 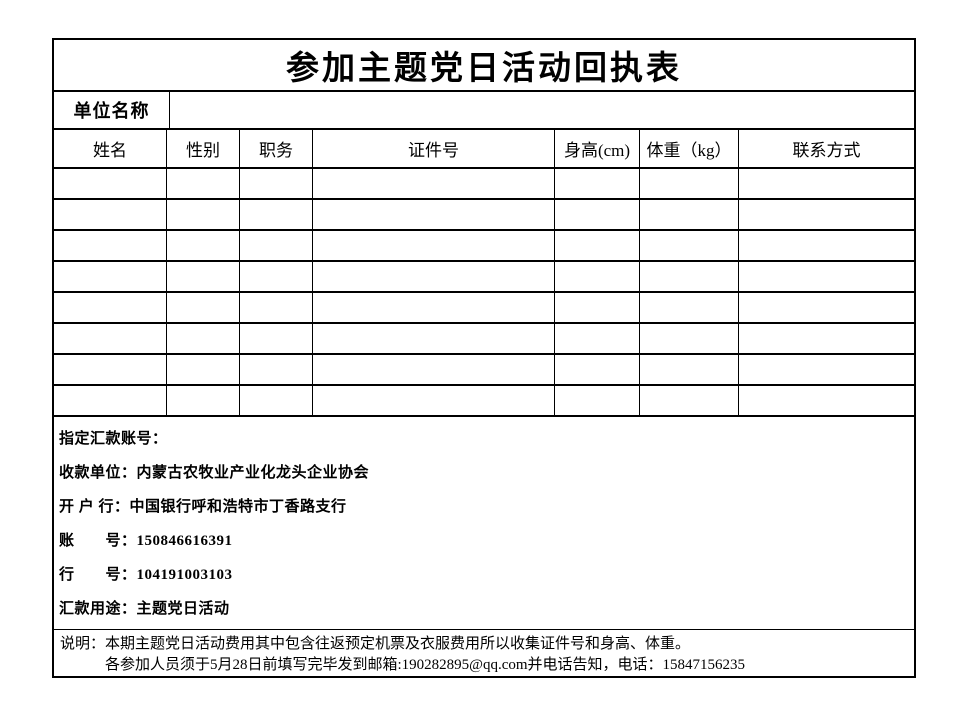 What do you see at coordinates (398, 644) in the screenshot?
I see `note-text-1: 本期主题党日活动费用其中包含往返预定机票及衣服费用所以收集证件号和身高、体重。` at bounding box center [398, 644].